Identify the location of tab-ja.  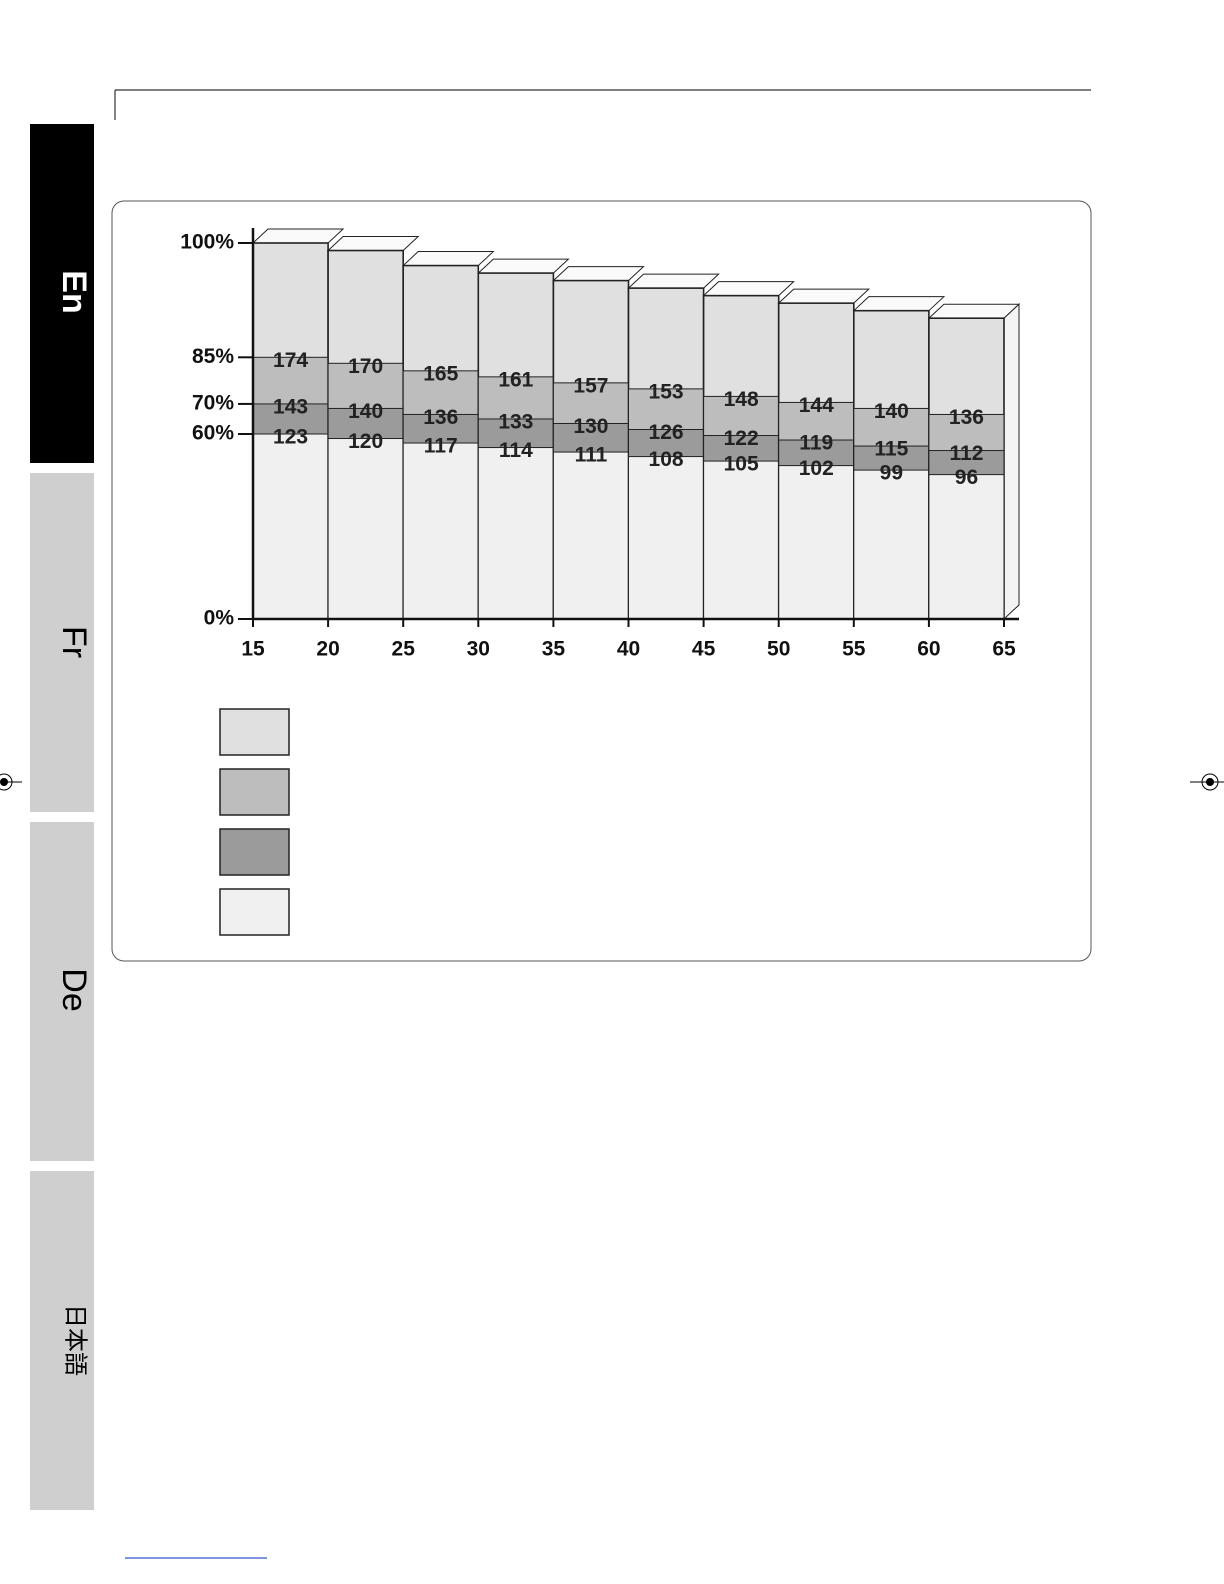
(62, 1340).